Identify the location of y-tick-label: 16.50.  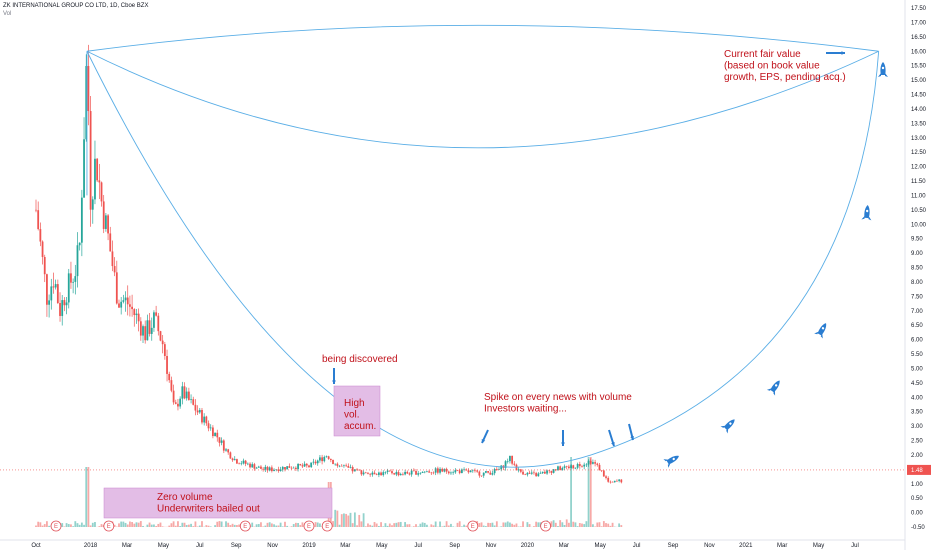
(919, 38).